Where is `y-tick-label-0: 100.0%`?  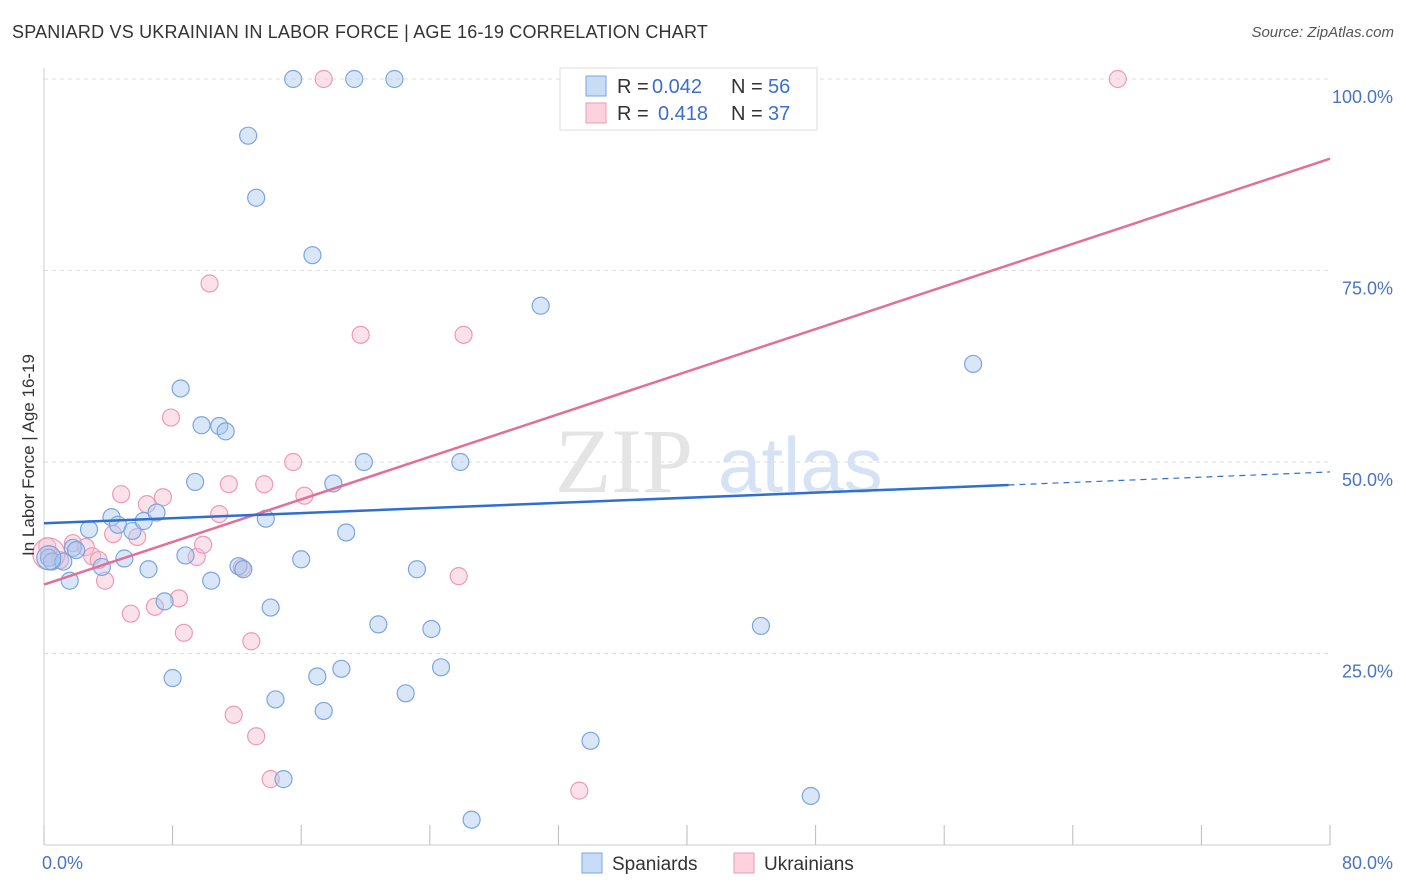
y-tick-label-0: 100.0% is located at coordinates (1362, 97).